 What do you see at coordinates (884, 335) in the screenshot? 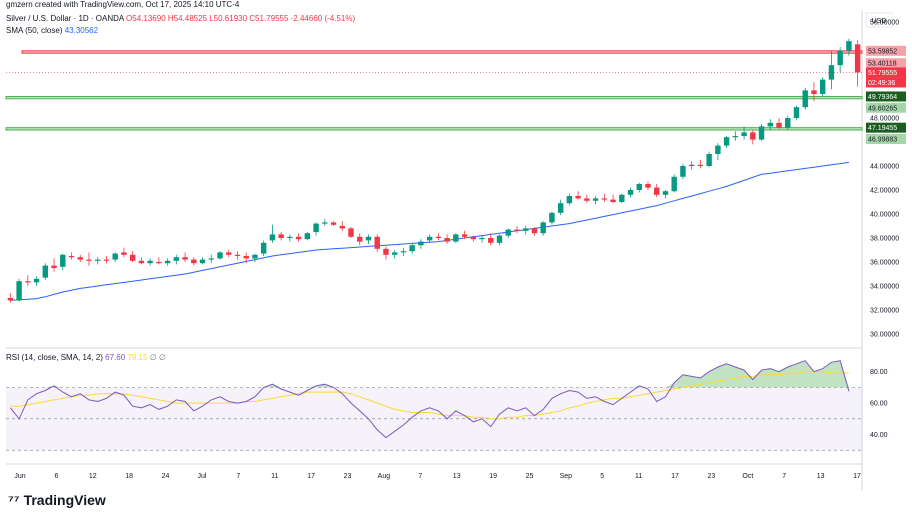
I see `price-axis-tick: 30.00000` at bounding box center [884, 335].